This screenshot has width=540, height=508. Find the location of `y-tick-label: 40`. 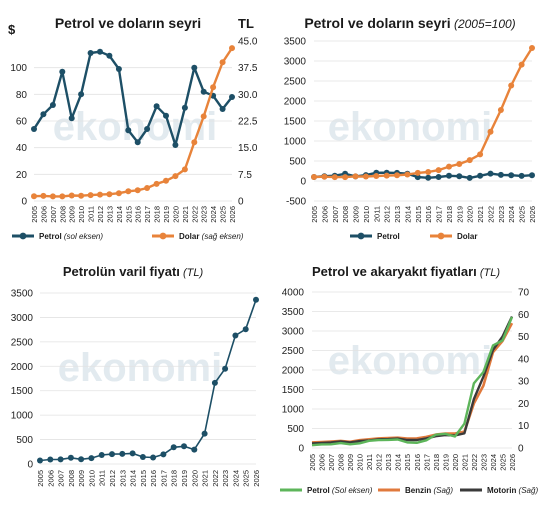

y-tick-label: 40 is located at coordinates (524, 359).